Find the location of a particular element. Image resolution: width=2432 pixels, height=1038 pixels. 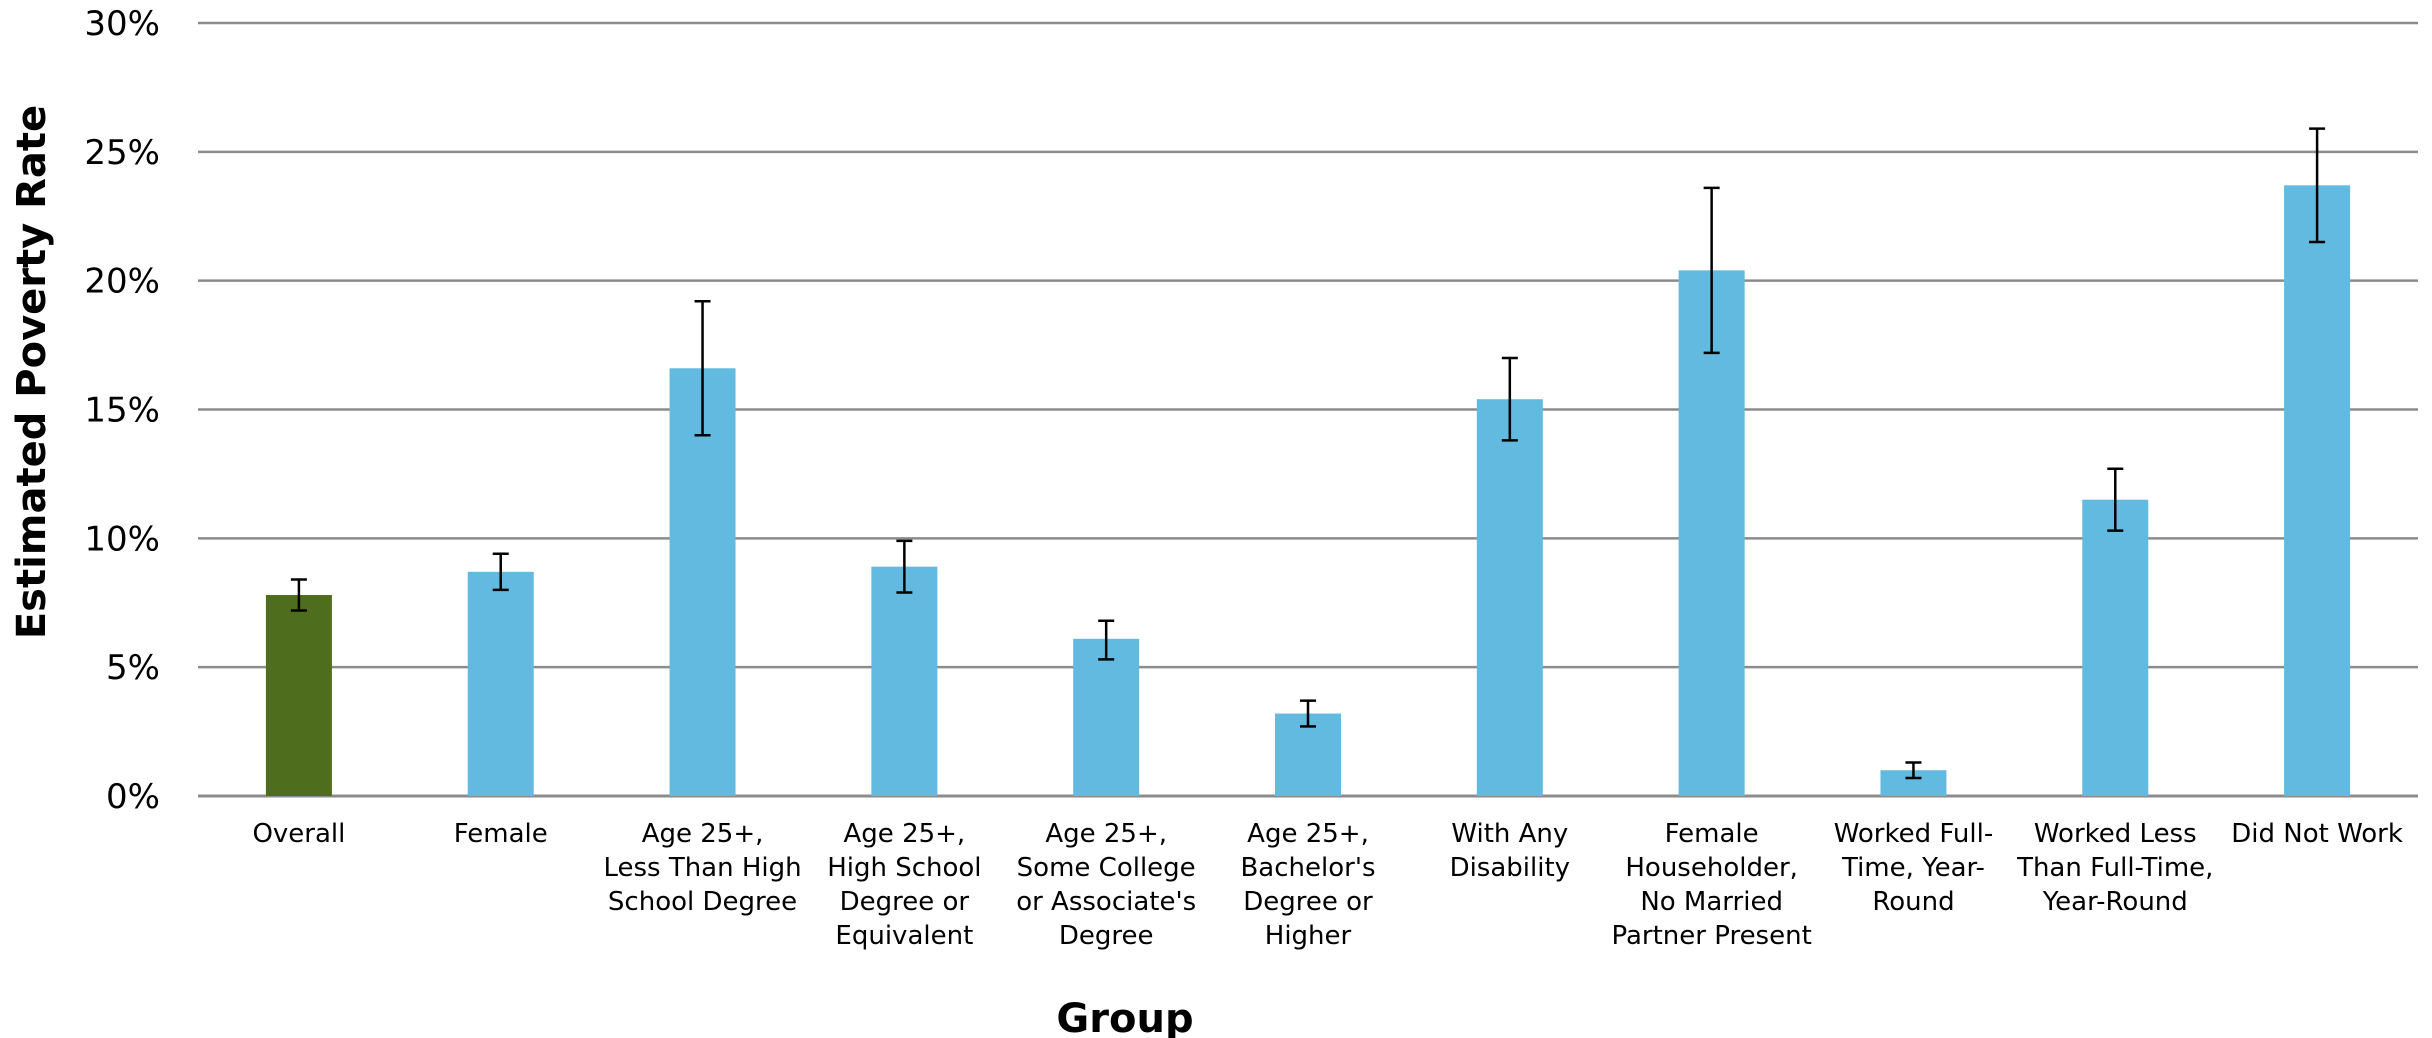

y-tick-label: 10% is located at coordinates (122, 539).